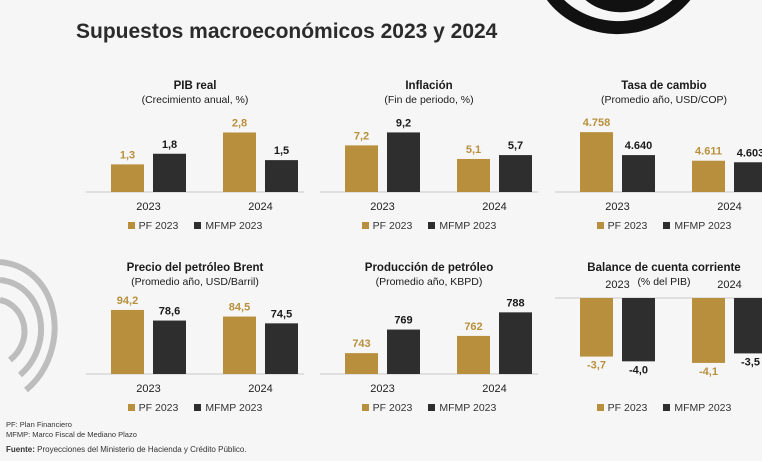 Image resolution: width=762 pixels, height=461 pixels. Describe the element at coordinates (403, 321) in the screenshot. I see `data-label: 769` at that location.